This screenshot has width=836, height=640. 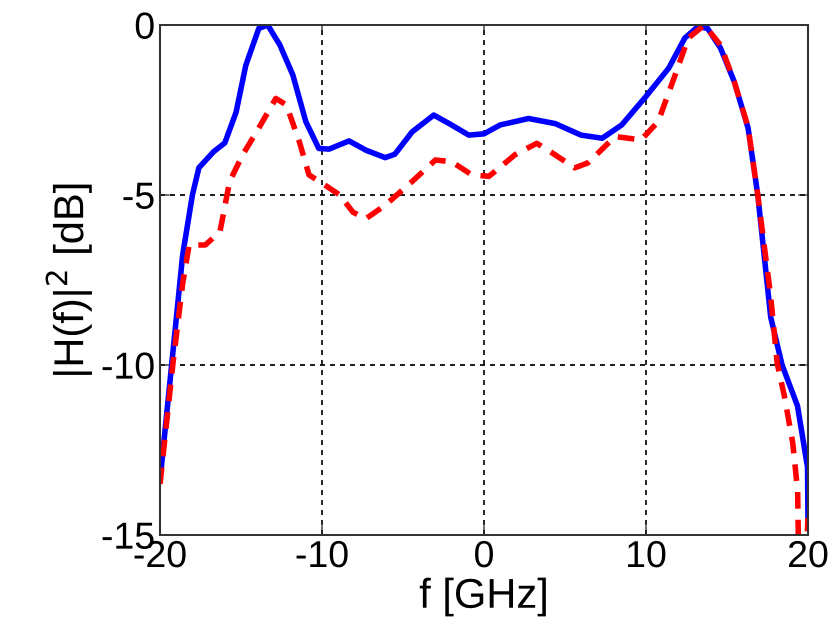 I want to click on x-tick-label: 20, so click(x=808, y=554).